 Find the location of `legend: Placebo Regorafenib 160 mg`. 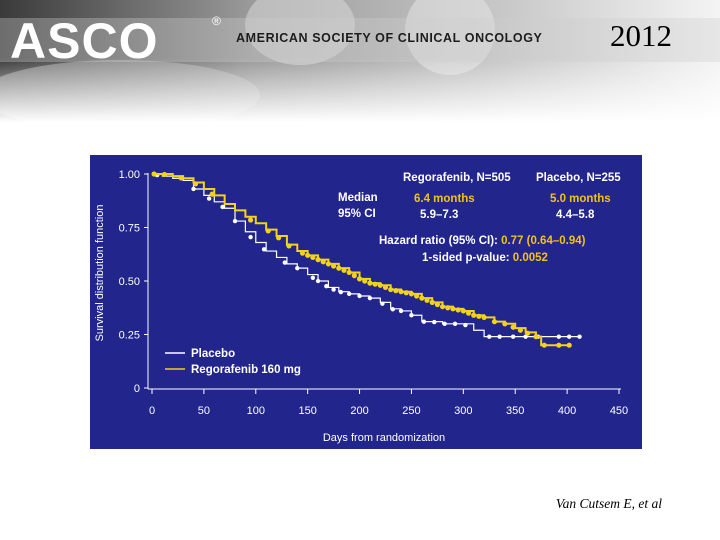

legend: Placebo Regorafenib 160 mg is located at coordinates (233, 362).